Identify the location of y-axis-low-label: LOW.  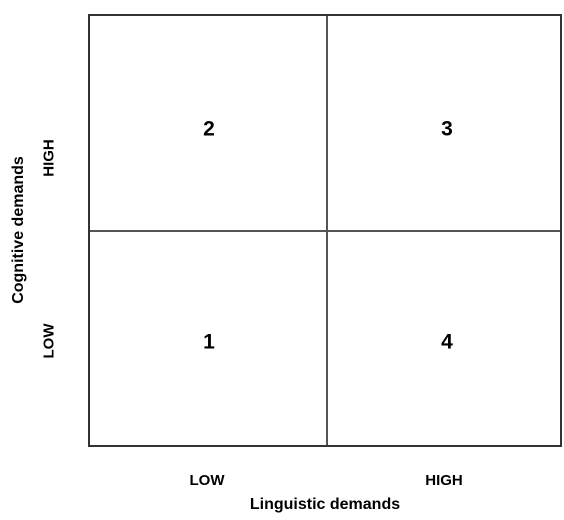
(49, 341).